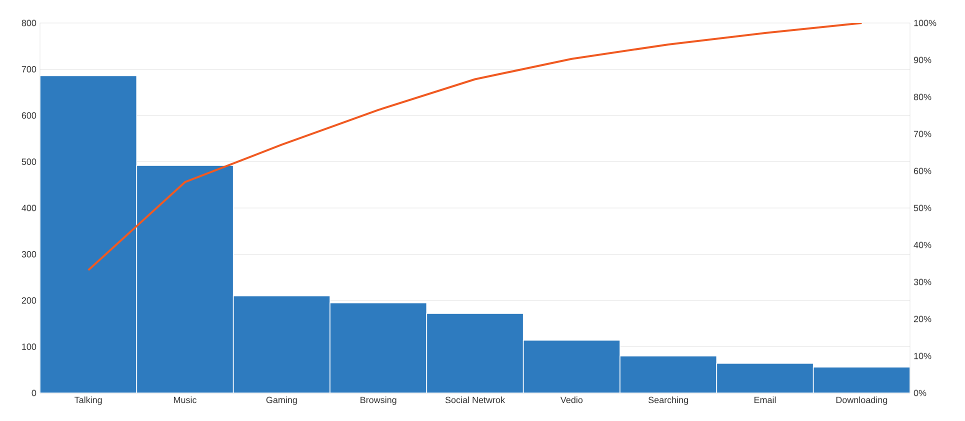  I want to click on y-tick-label: 400, so click(29, 208).